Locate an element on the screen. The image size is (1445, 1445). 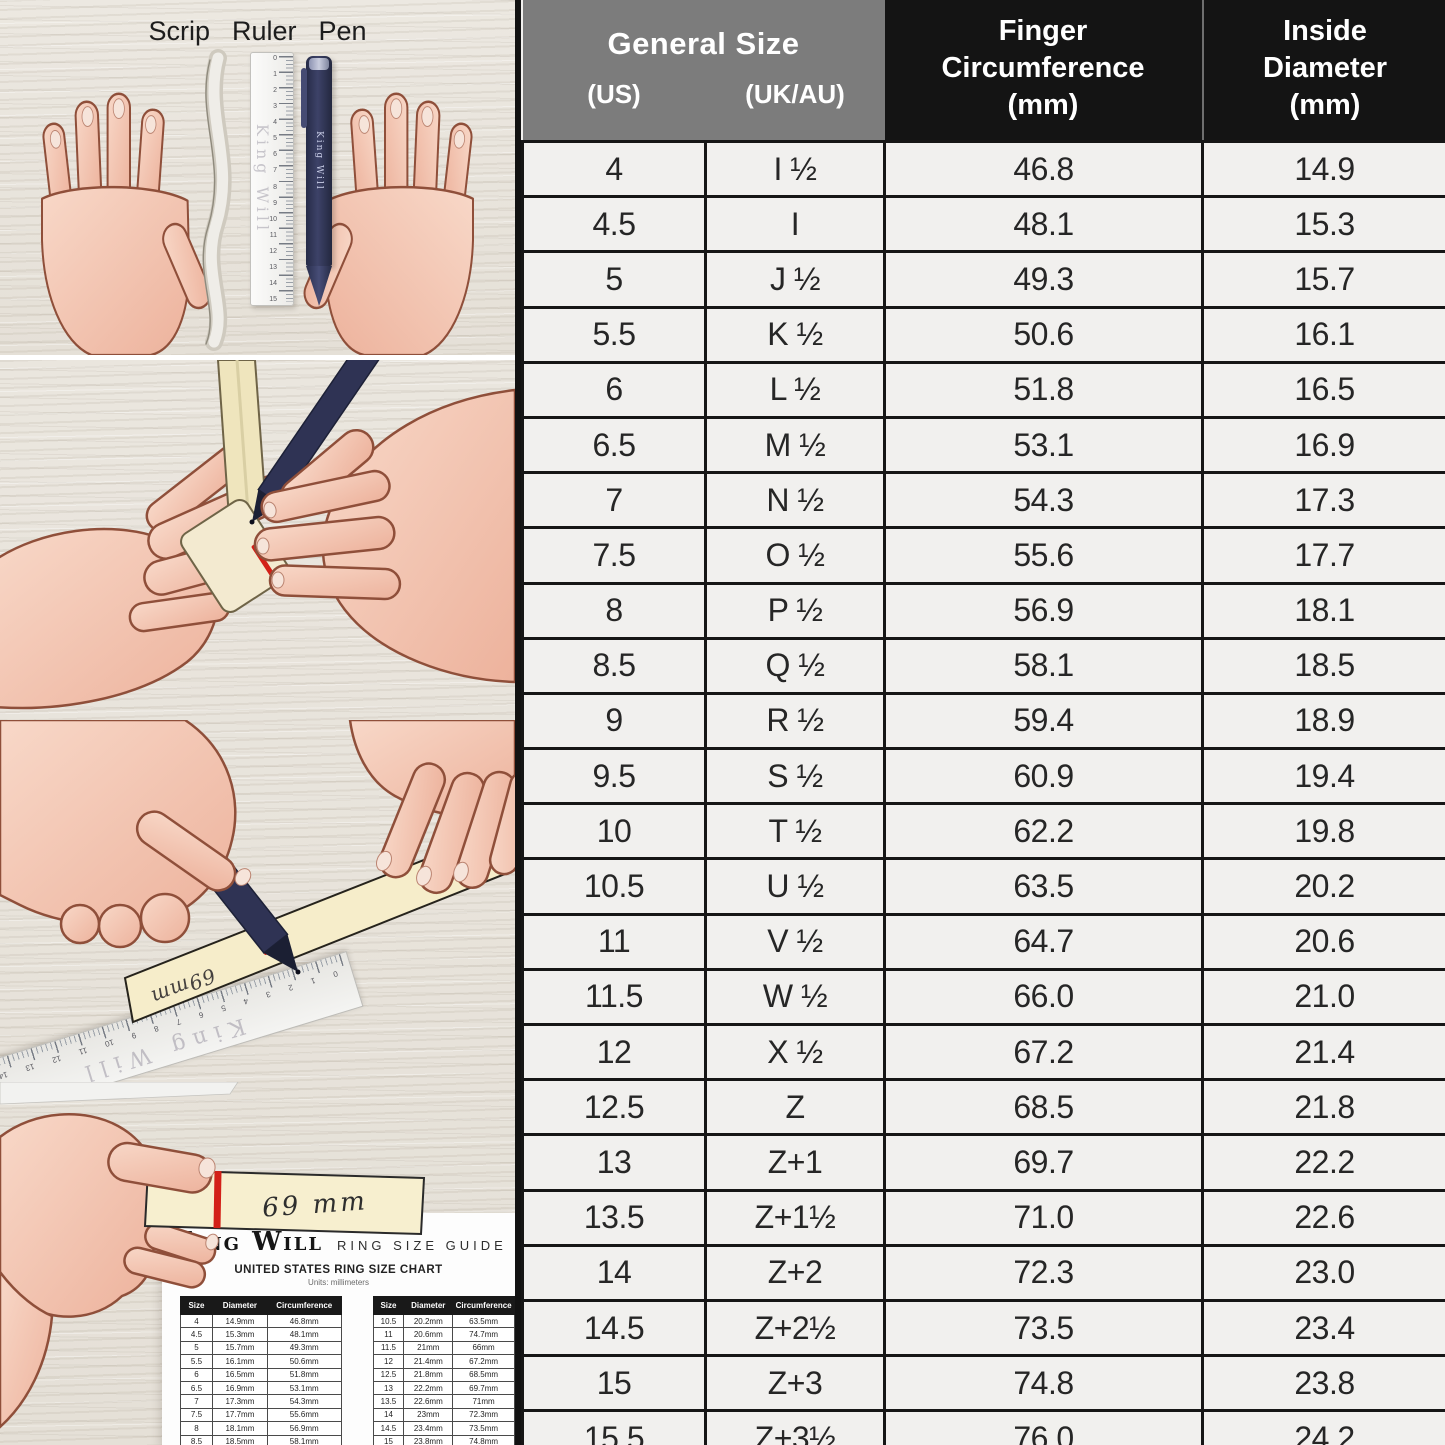
header-subtitles: (US) (UK/AU) is located at coordinates (704, 94).